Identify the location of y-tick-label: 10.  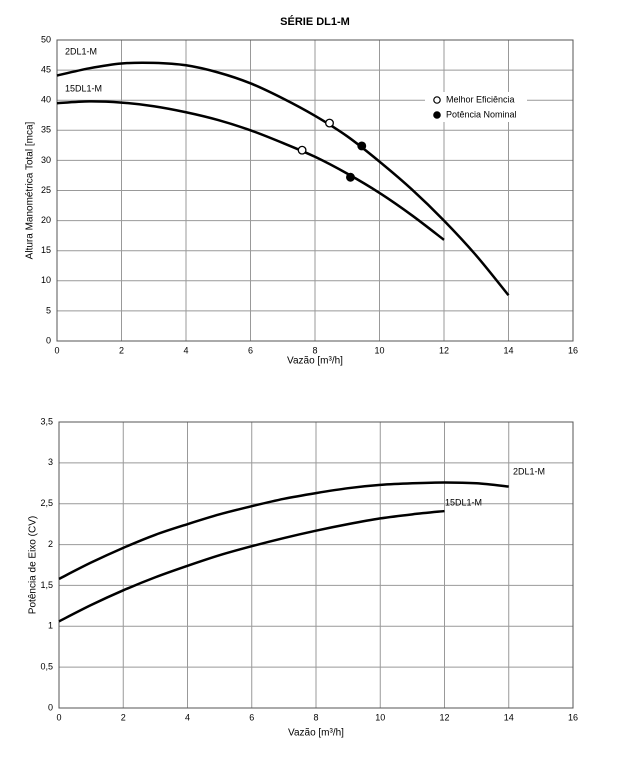
(46, 280).